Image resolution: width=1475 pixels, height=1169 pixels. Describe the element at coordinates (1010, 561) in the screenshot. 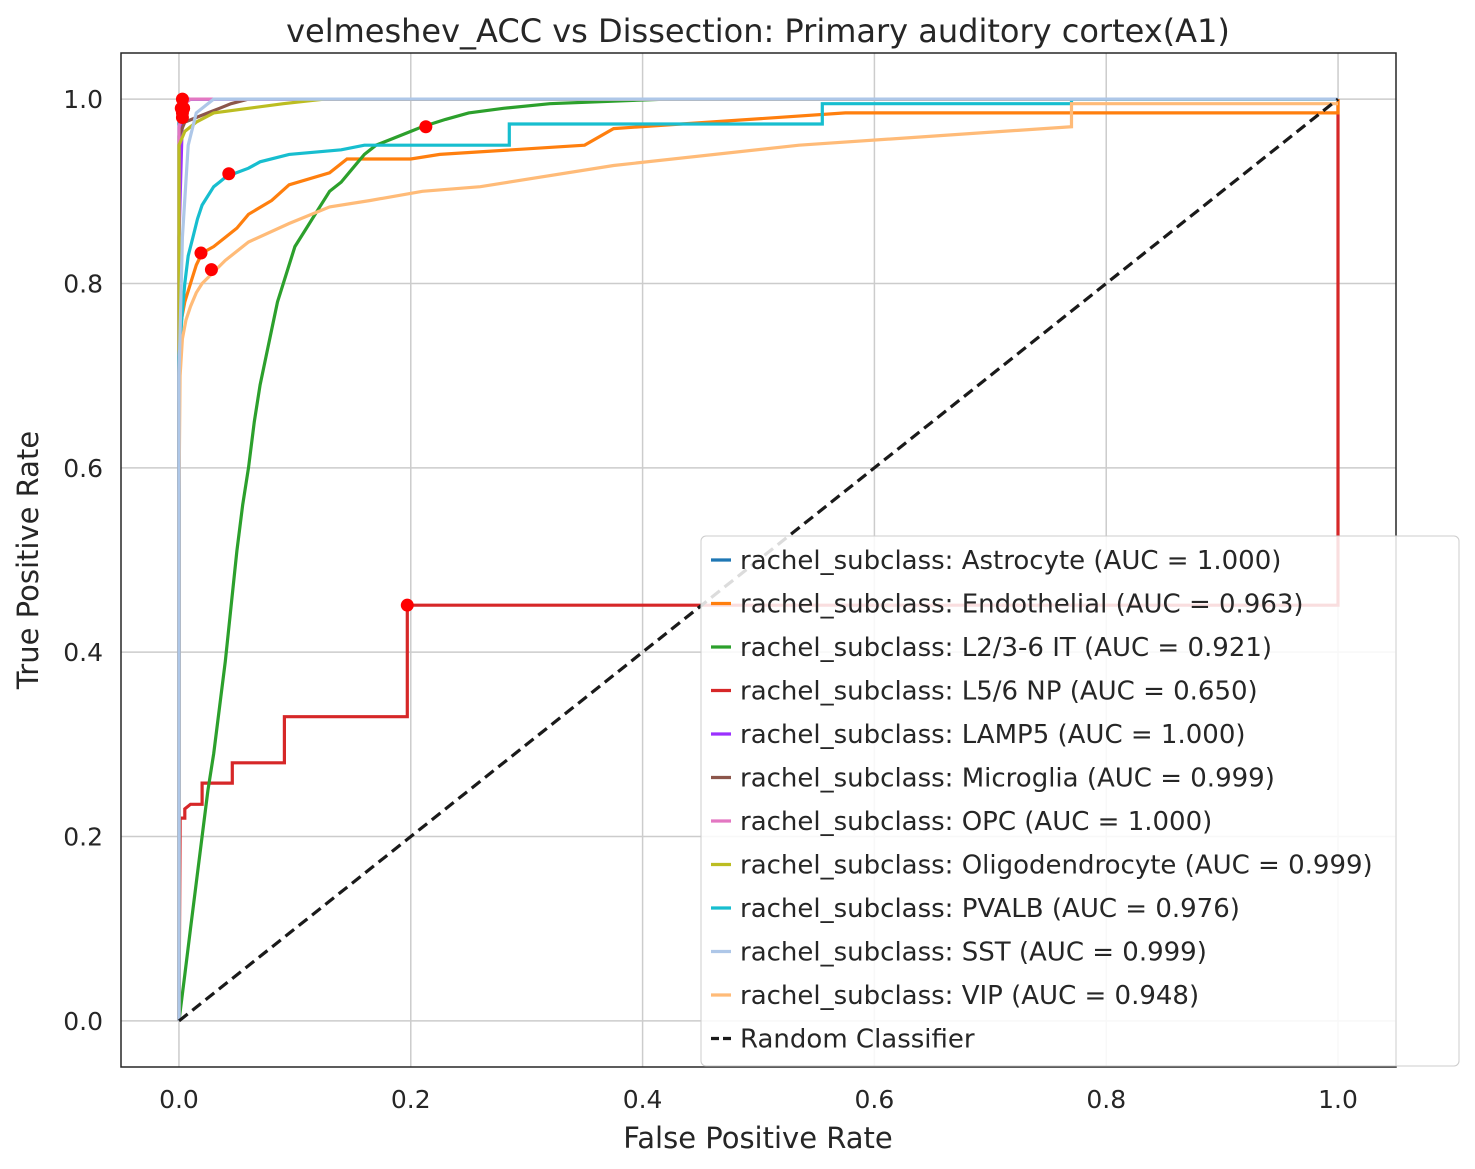

I see `legend-entry: rachel_subclass: Astrocyte (AUC = 1.000)` at that location.